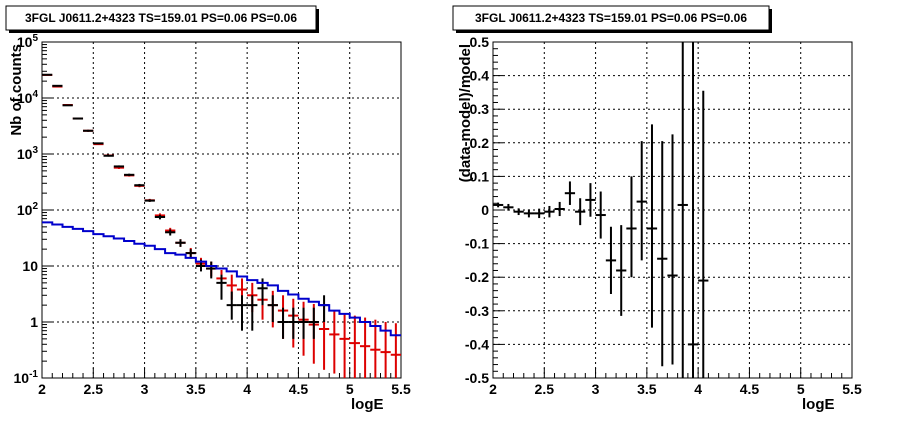 The image size is (898, 421). Describe the element at coordinates (480, 109) in the screenshot. I see `y-tick-label: 0.3` at that location.